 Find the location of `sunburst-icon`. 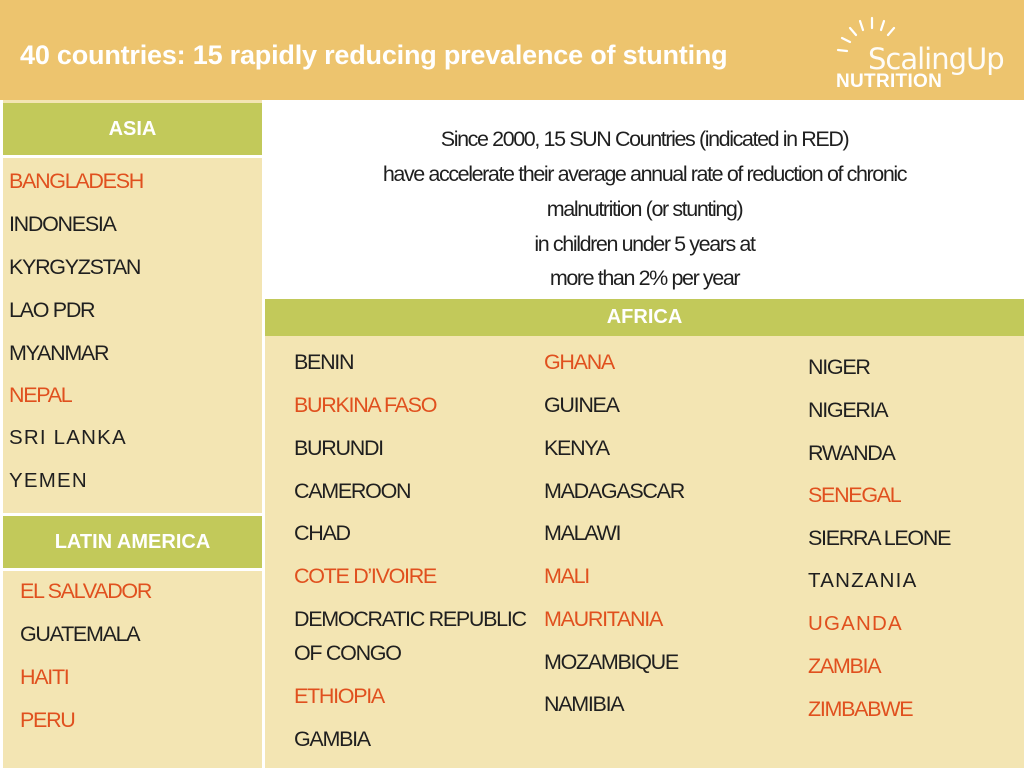

sunburst-icon is located at coordinates (866, 34).